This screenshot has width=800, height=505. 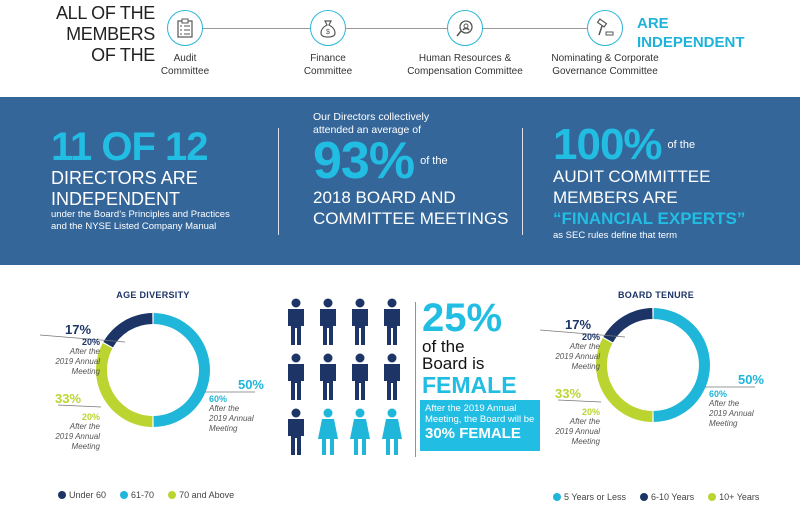 I want to click on are-independent-text: ARE INDEPENDENT, so click(x=691, y=33).